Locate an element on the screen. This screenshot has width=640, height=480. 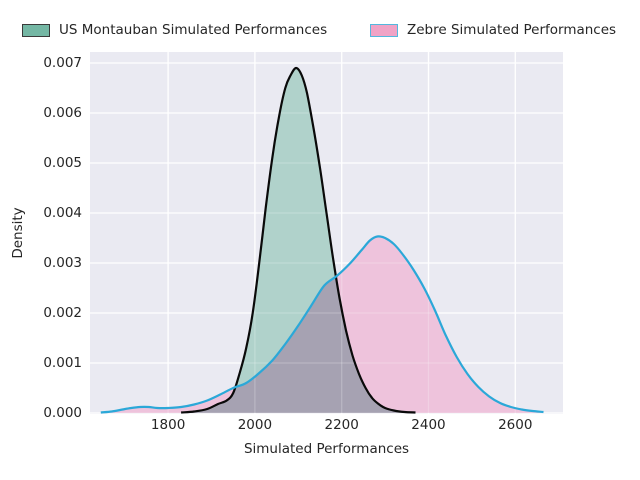
x-tick-label: 2200 is located at coordinates (341, 425).